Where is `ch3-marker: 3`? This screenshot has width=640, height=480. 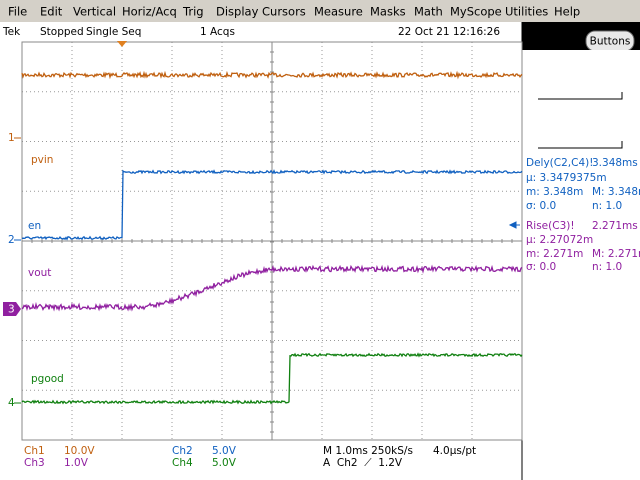 ch3-marker: 3 is located at coordinates (11, 310).